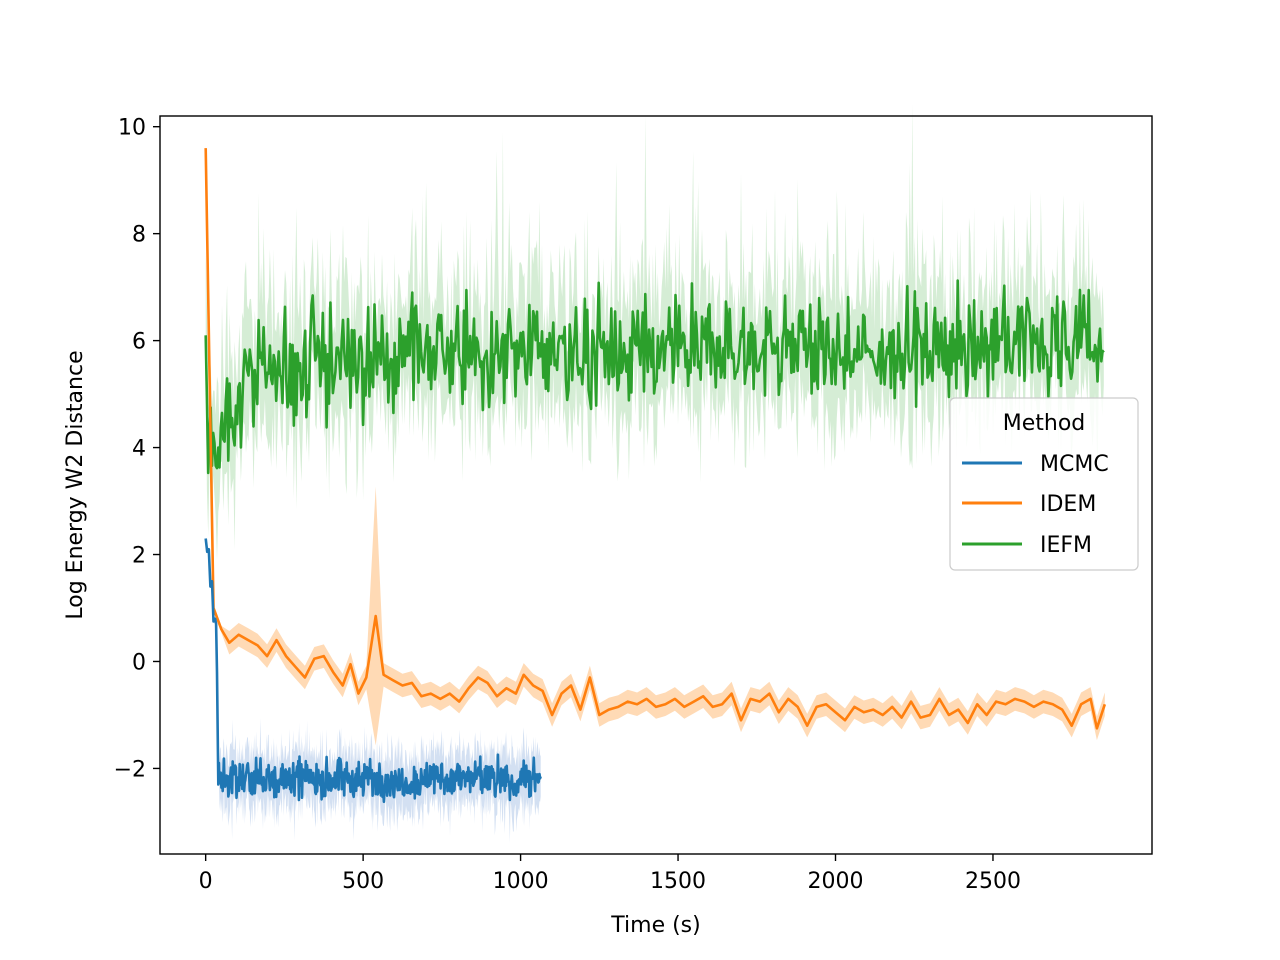  Describe the element at coordinates (610, 874) in the screenshot. I see `x-axis-ticks: 0 500 1000 1500 2000 2500` at that location.